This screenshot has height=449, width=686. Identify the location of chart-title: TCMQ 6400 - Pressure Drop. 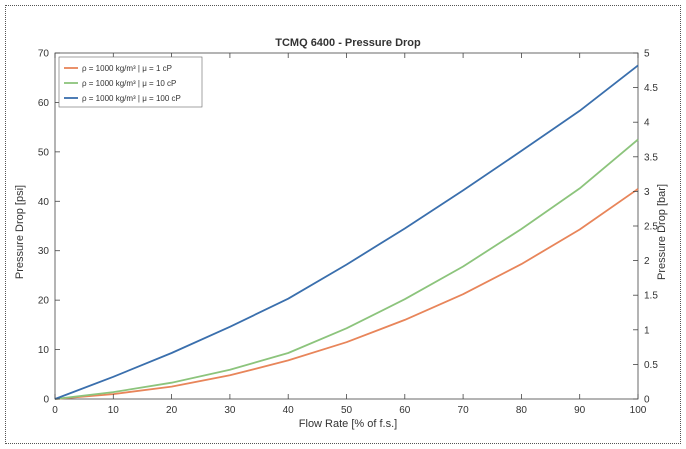
(348, 43).